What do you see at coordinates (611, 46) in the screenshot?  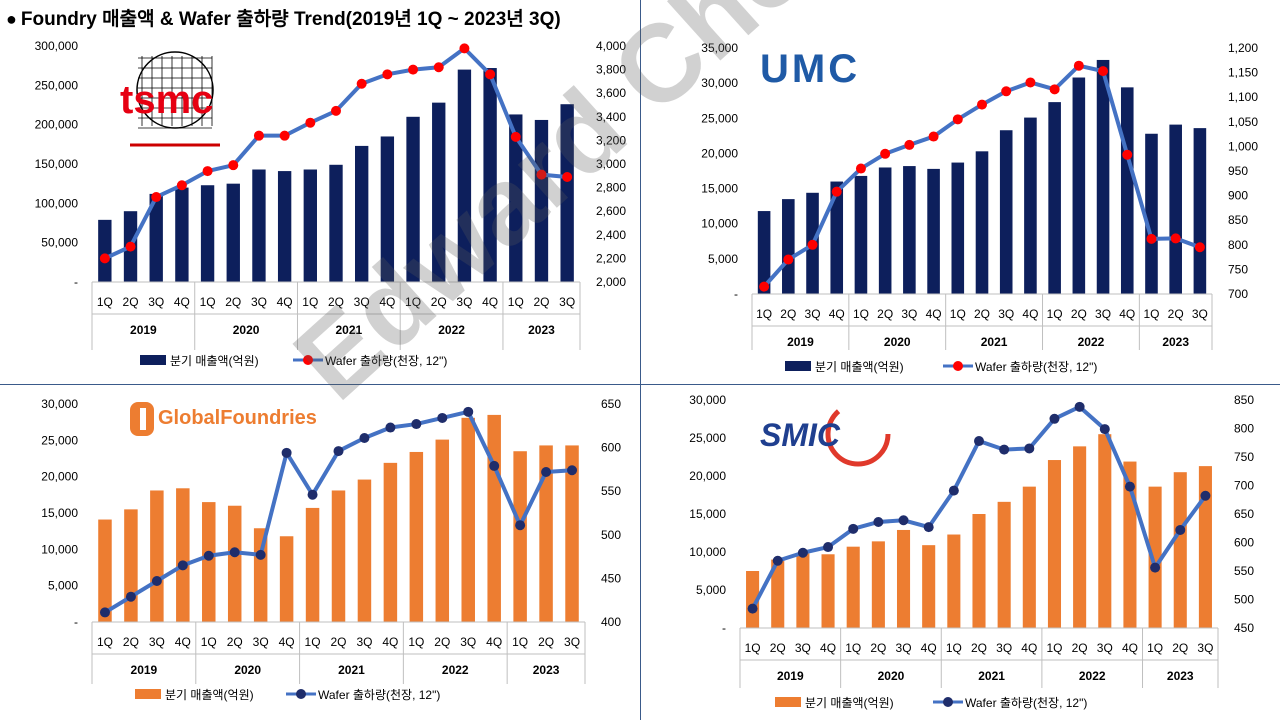 I see `right-tick-label: 4,000` at bounding box center [611, 46].